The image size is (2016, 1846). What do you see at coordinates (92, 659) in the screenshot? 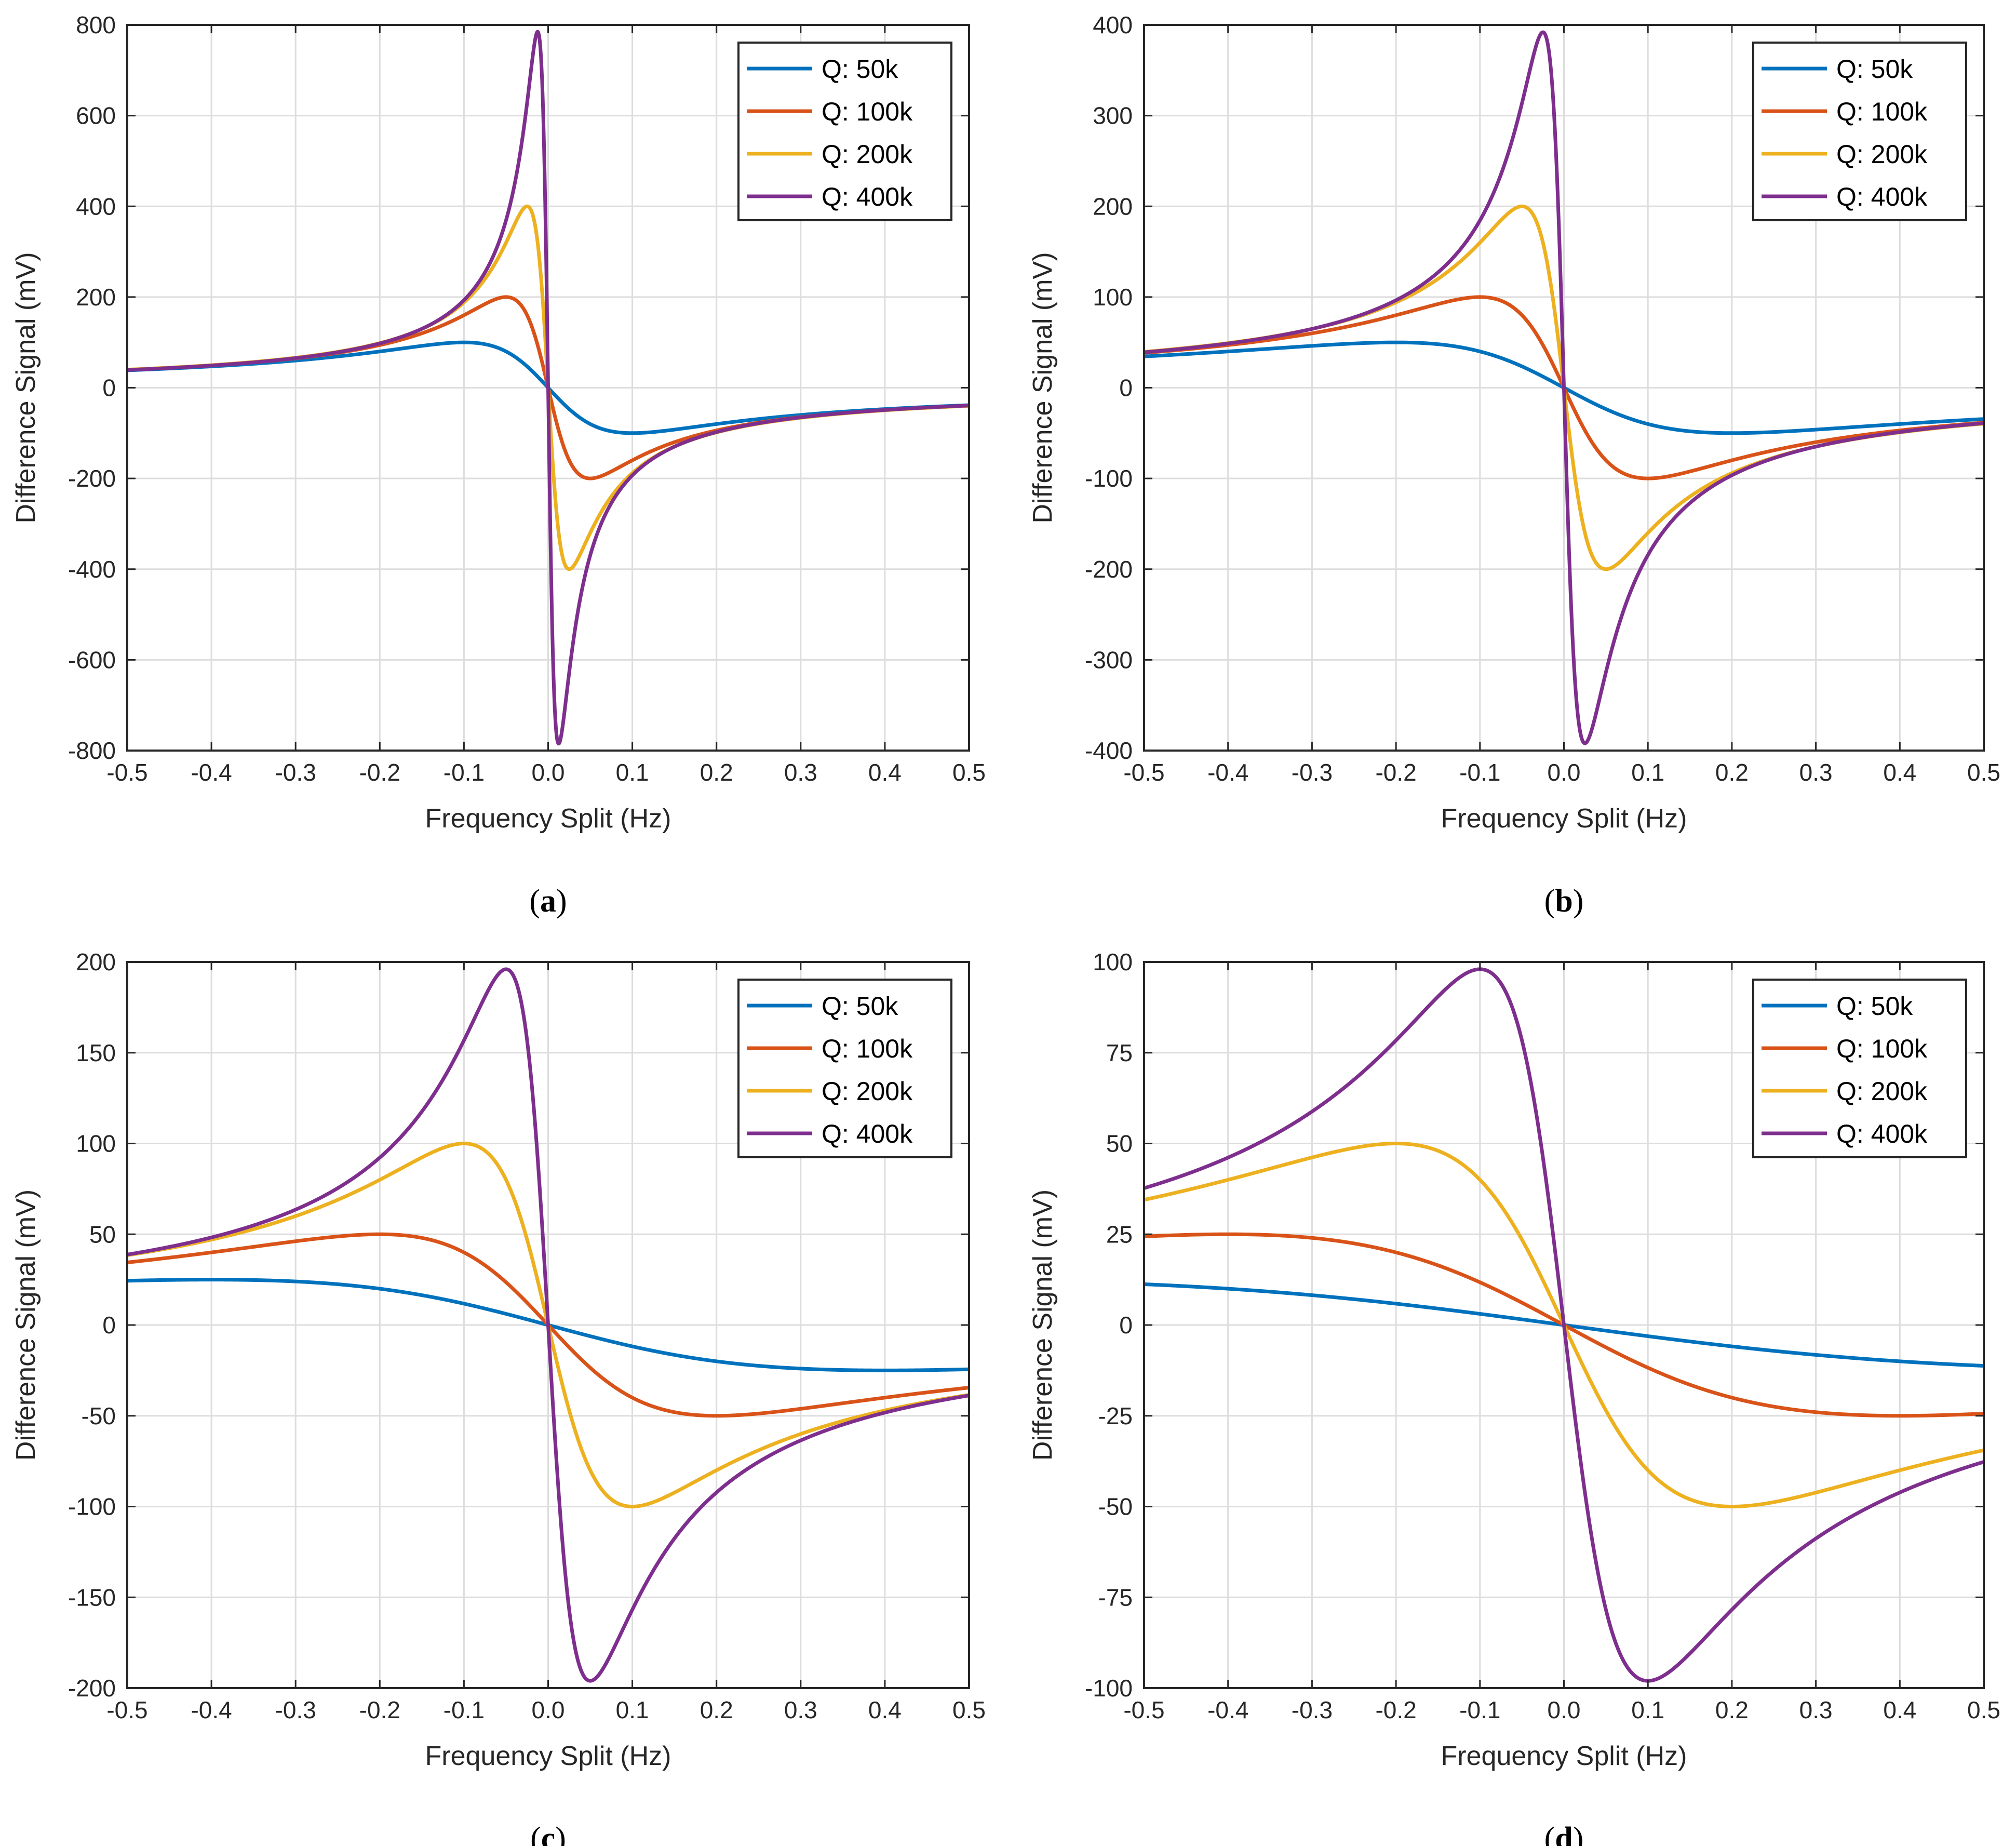
I see `y-tick-label: -600` at bounding box center [92, 659].